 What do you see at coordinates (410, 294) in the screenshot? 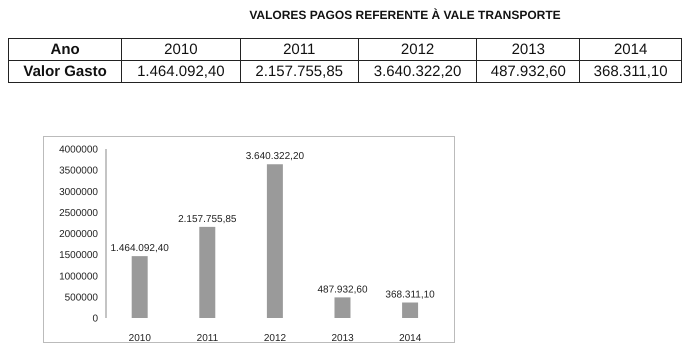
I see `data-label: 368.311,10` at bounding box center [410, 294].